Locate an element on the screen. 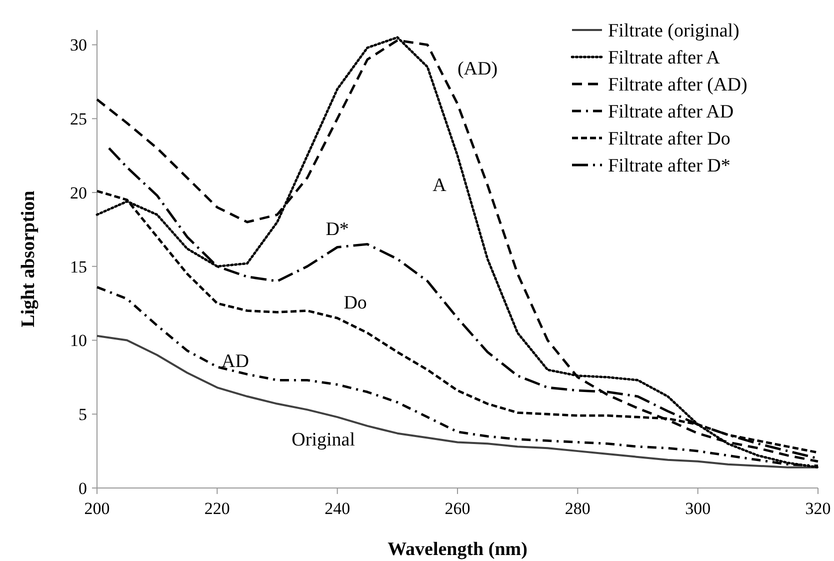 This screenshot has width=834, height=561. legend-label: Filtrate after Do is located at coordinates (669, 139).